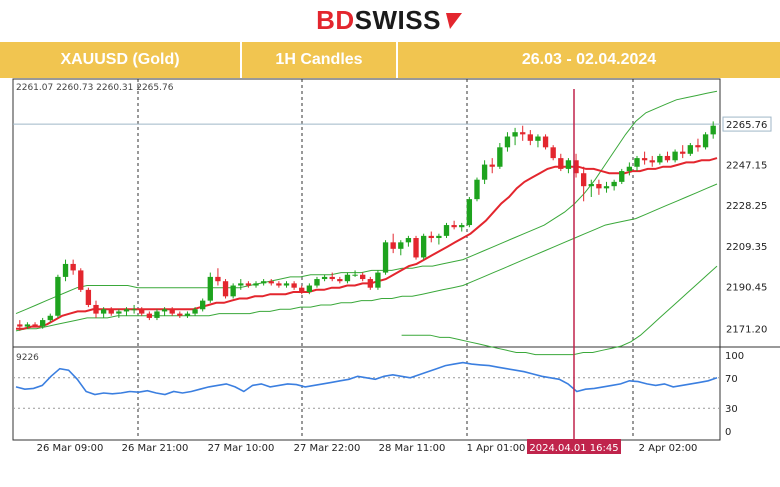  I want to click on price-tick: 2228.25, so click(746, 206).